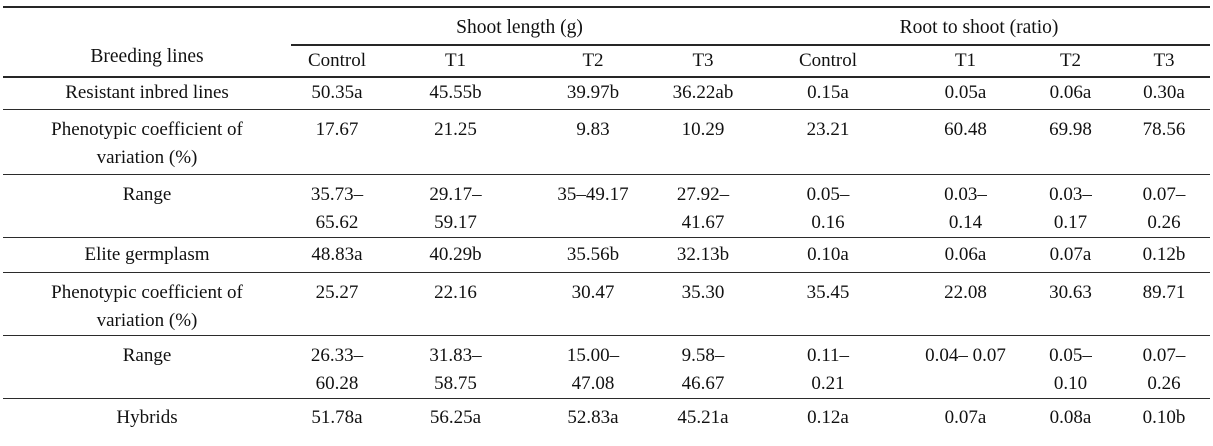  I want to click on table-cell: 9.58– 46.67, so click(703, 366).